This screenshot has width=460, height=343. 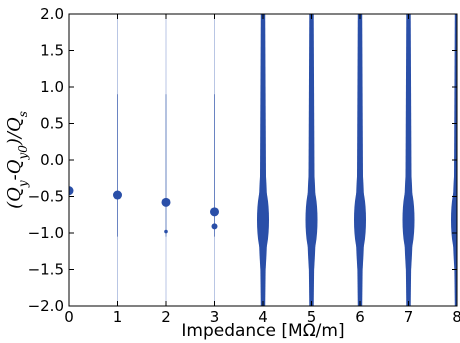 I want to click on y-tick-label-4: 0.0, so click(x=52, y=160).